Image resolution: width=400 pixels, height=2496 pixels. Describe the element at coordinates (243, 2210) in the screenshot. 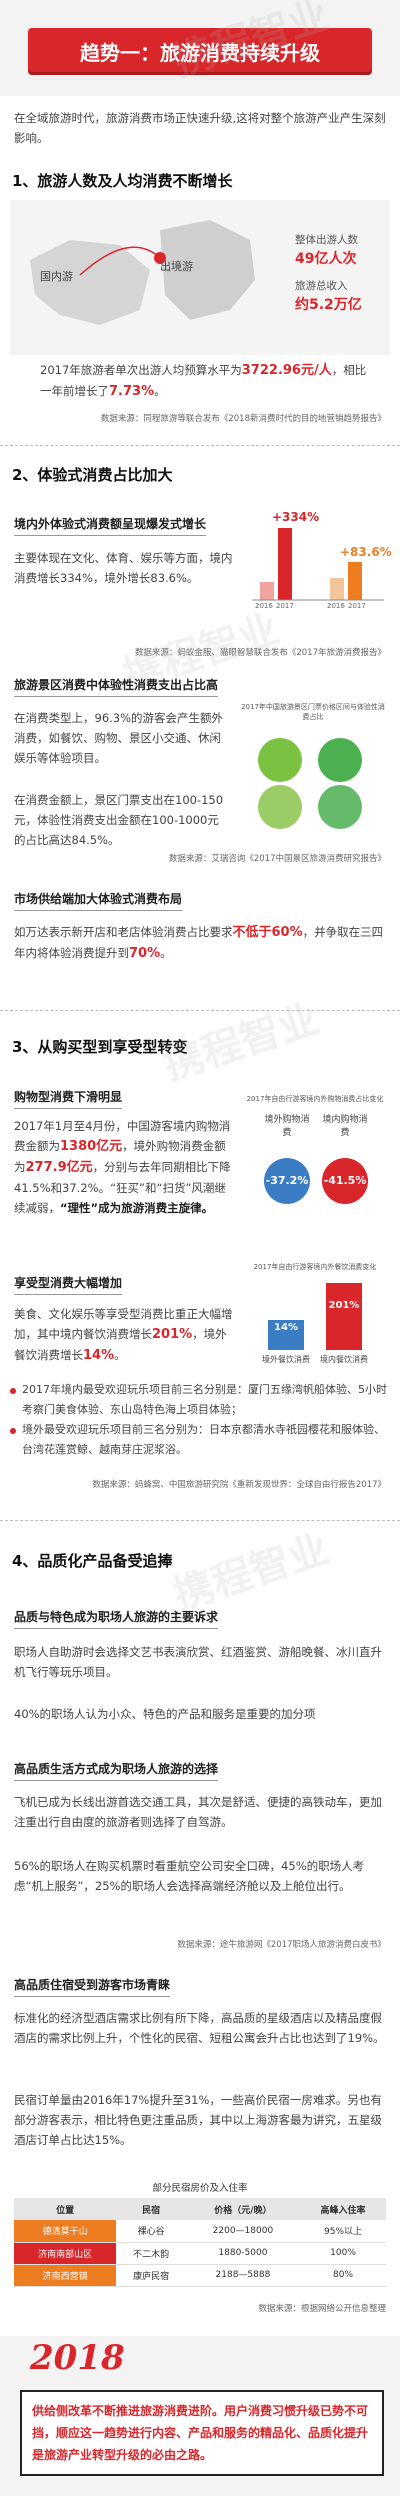

I see `header-cell: 价格（元/晚）` at that location.